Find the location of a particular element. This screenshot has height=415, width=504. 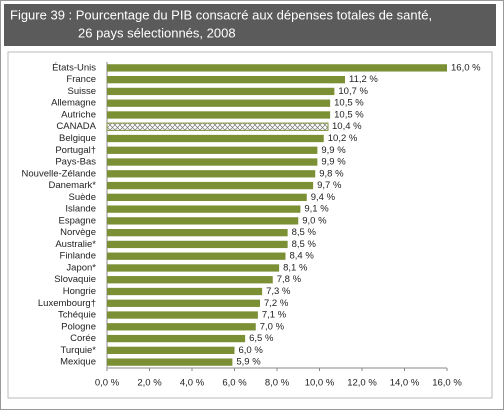

y-tick-label: Turquie* is located at coordinates (78, 350).